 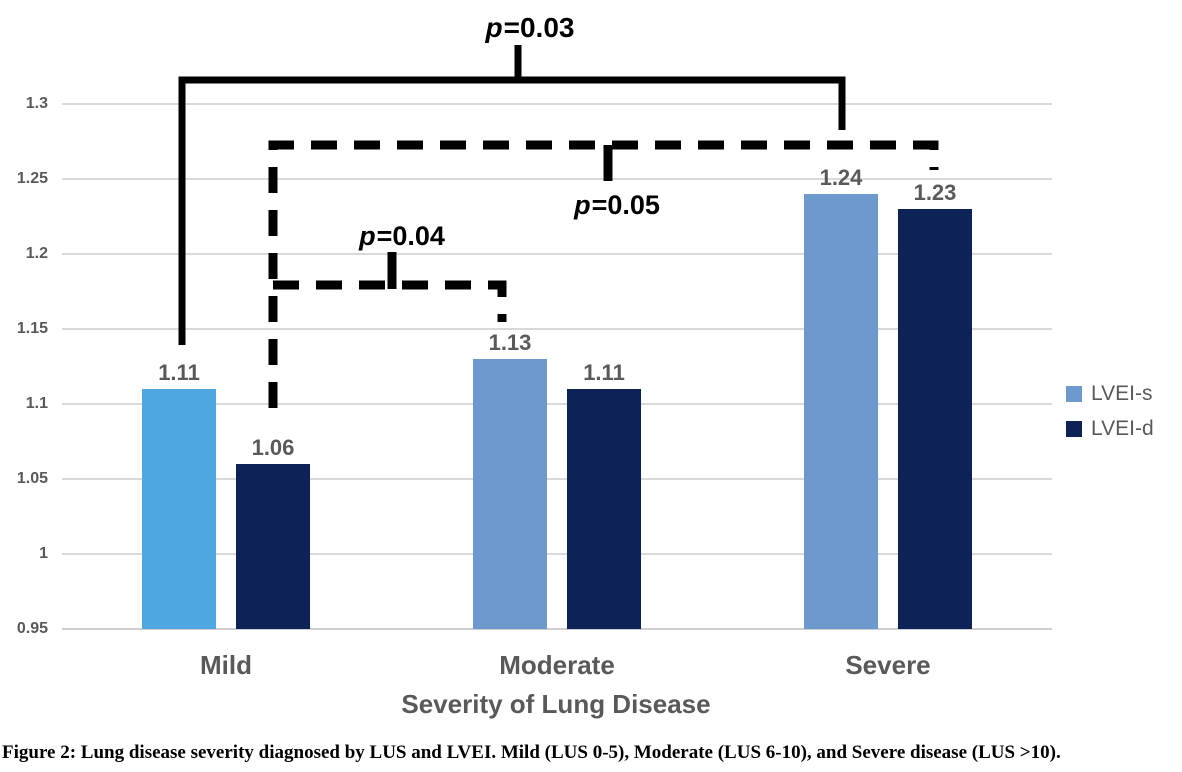 I want to click on annotation-p-003-value: =0.03, so click(x=539, y=27).